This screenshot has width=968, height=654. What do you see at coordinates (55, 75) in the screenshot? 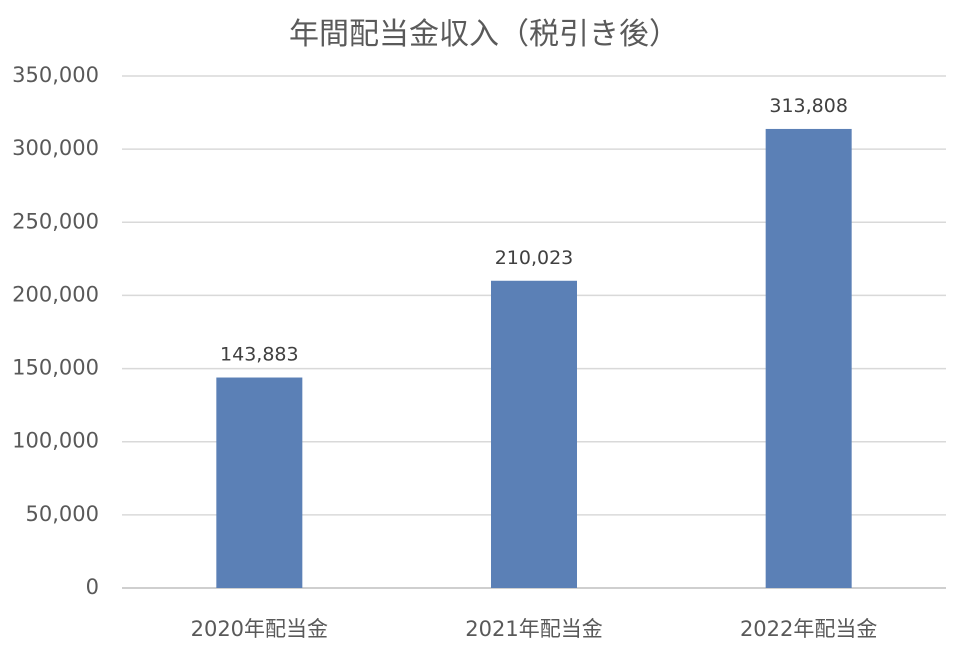
I see `y-tick-label: 350,000` at bounding box center [55, 75].